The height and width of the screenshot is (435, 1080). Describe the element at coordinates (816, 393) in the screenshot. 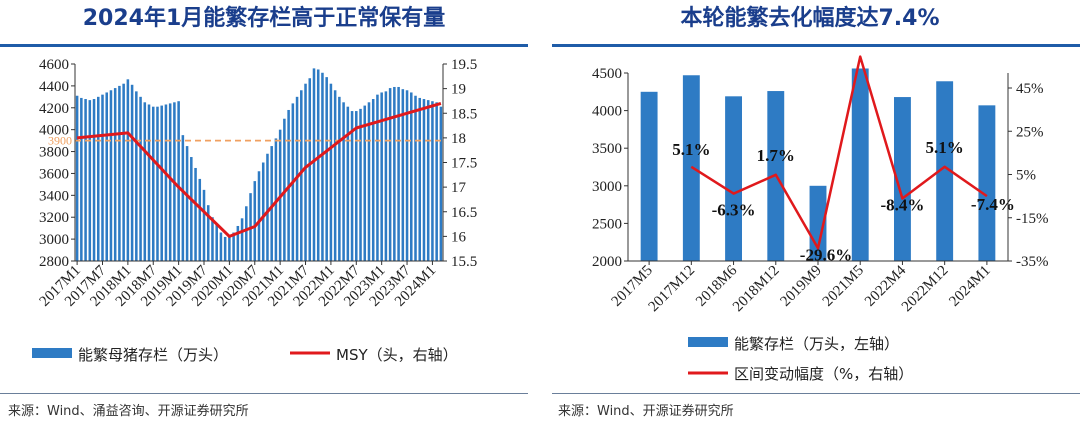

I see `right-bottom-rule` at that location.